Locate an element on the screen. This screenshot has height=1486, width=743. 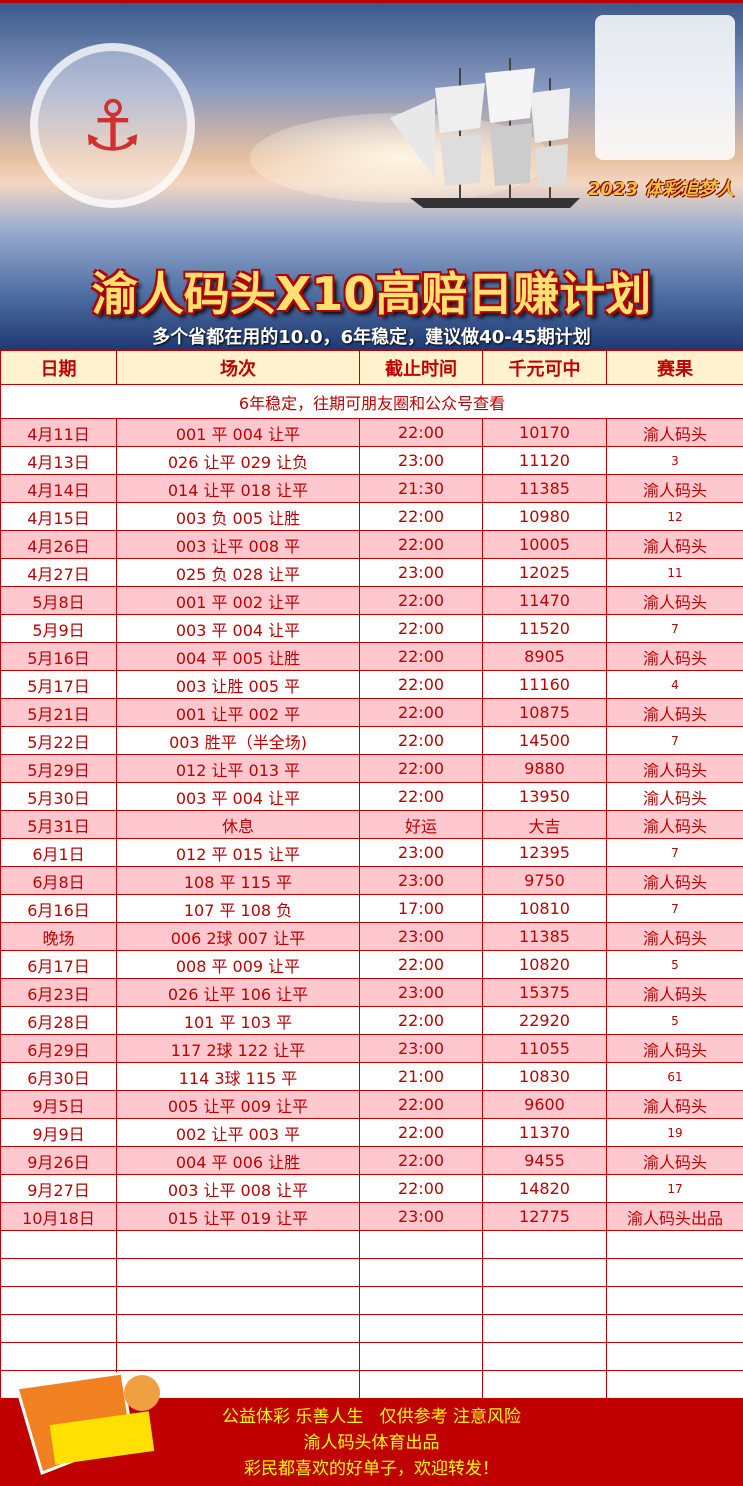
cell-match: 114 3球 115 平 is located at coordinates (238, 1076).